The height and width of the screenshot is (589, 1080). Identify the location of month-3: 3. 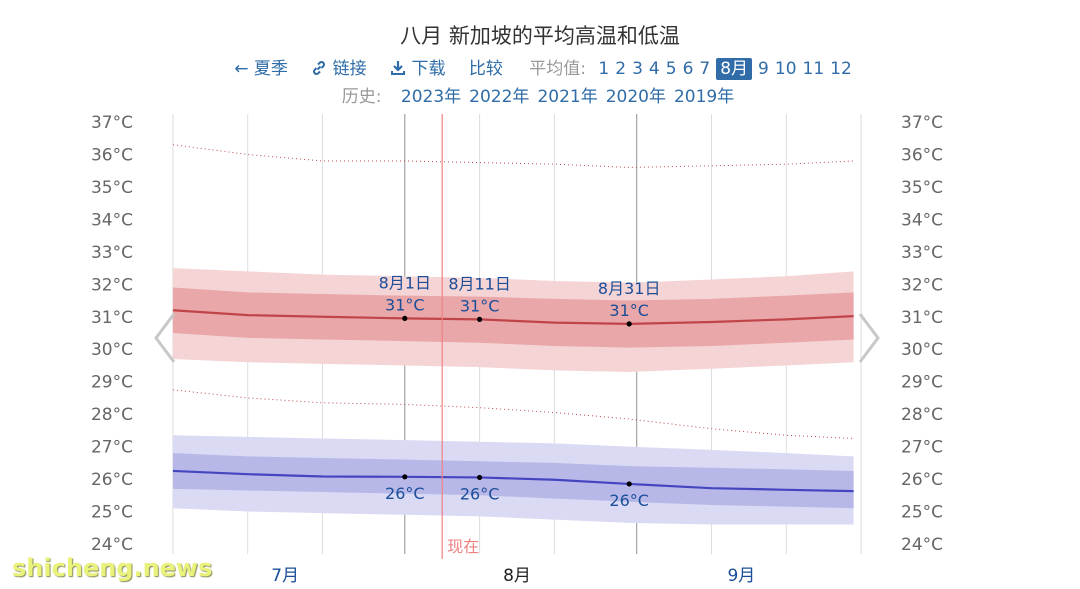
(637, 69).